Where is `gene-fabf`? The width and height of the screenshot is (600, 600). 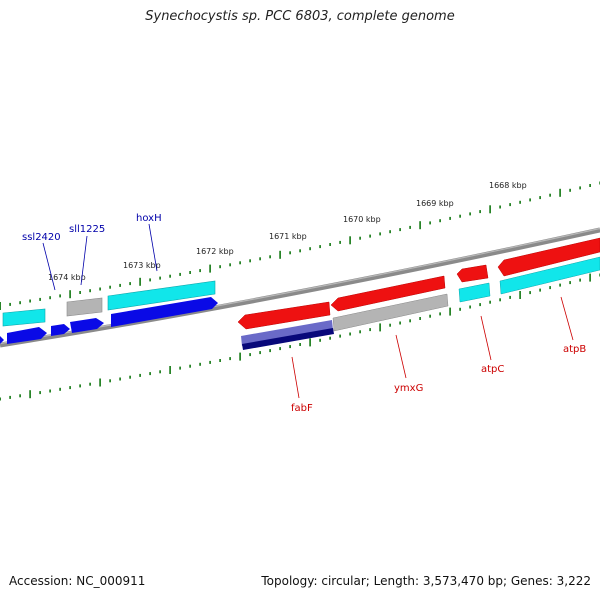 gene-fabf is located at coordinates (284, 315).